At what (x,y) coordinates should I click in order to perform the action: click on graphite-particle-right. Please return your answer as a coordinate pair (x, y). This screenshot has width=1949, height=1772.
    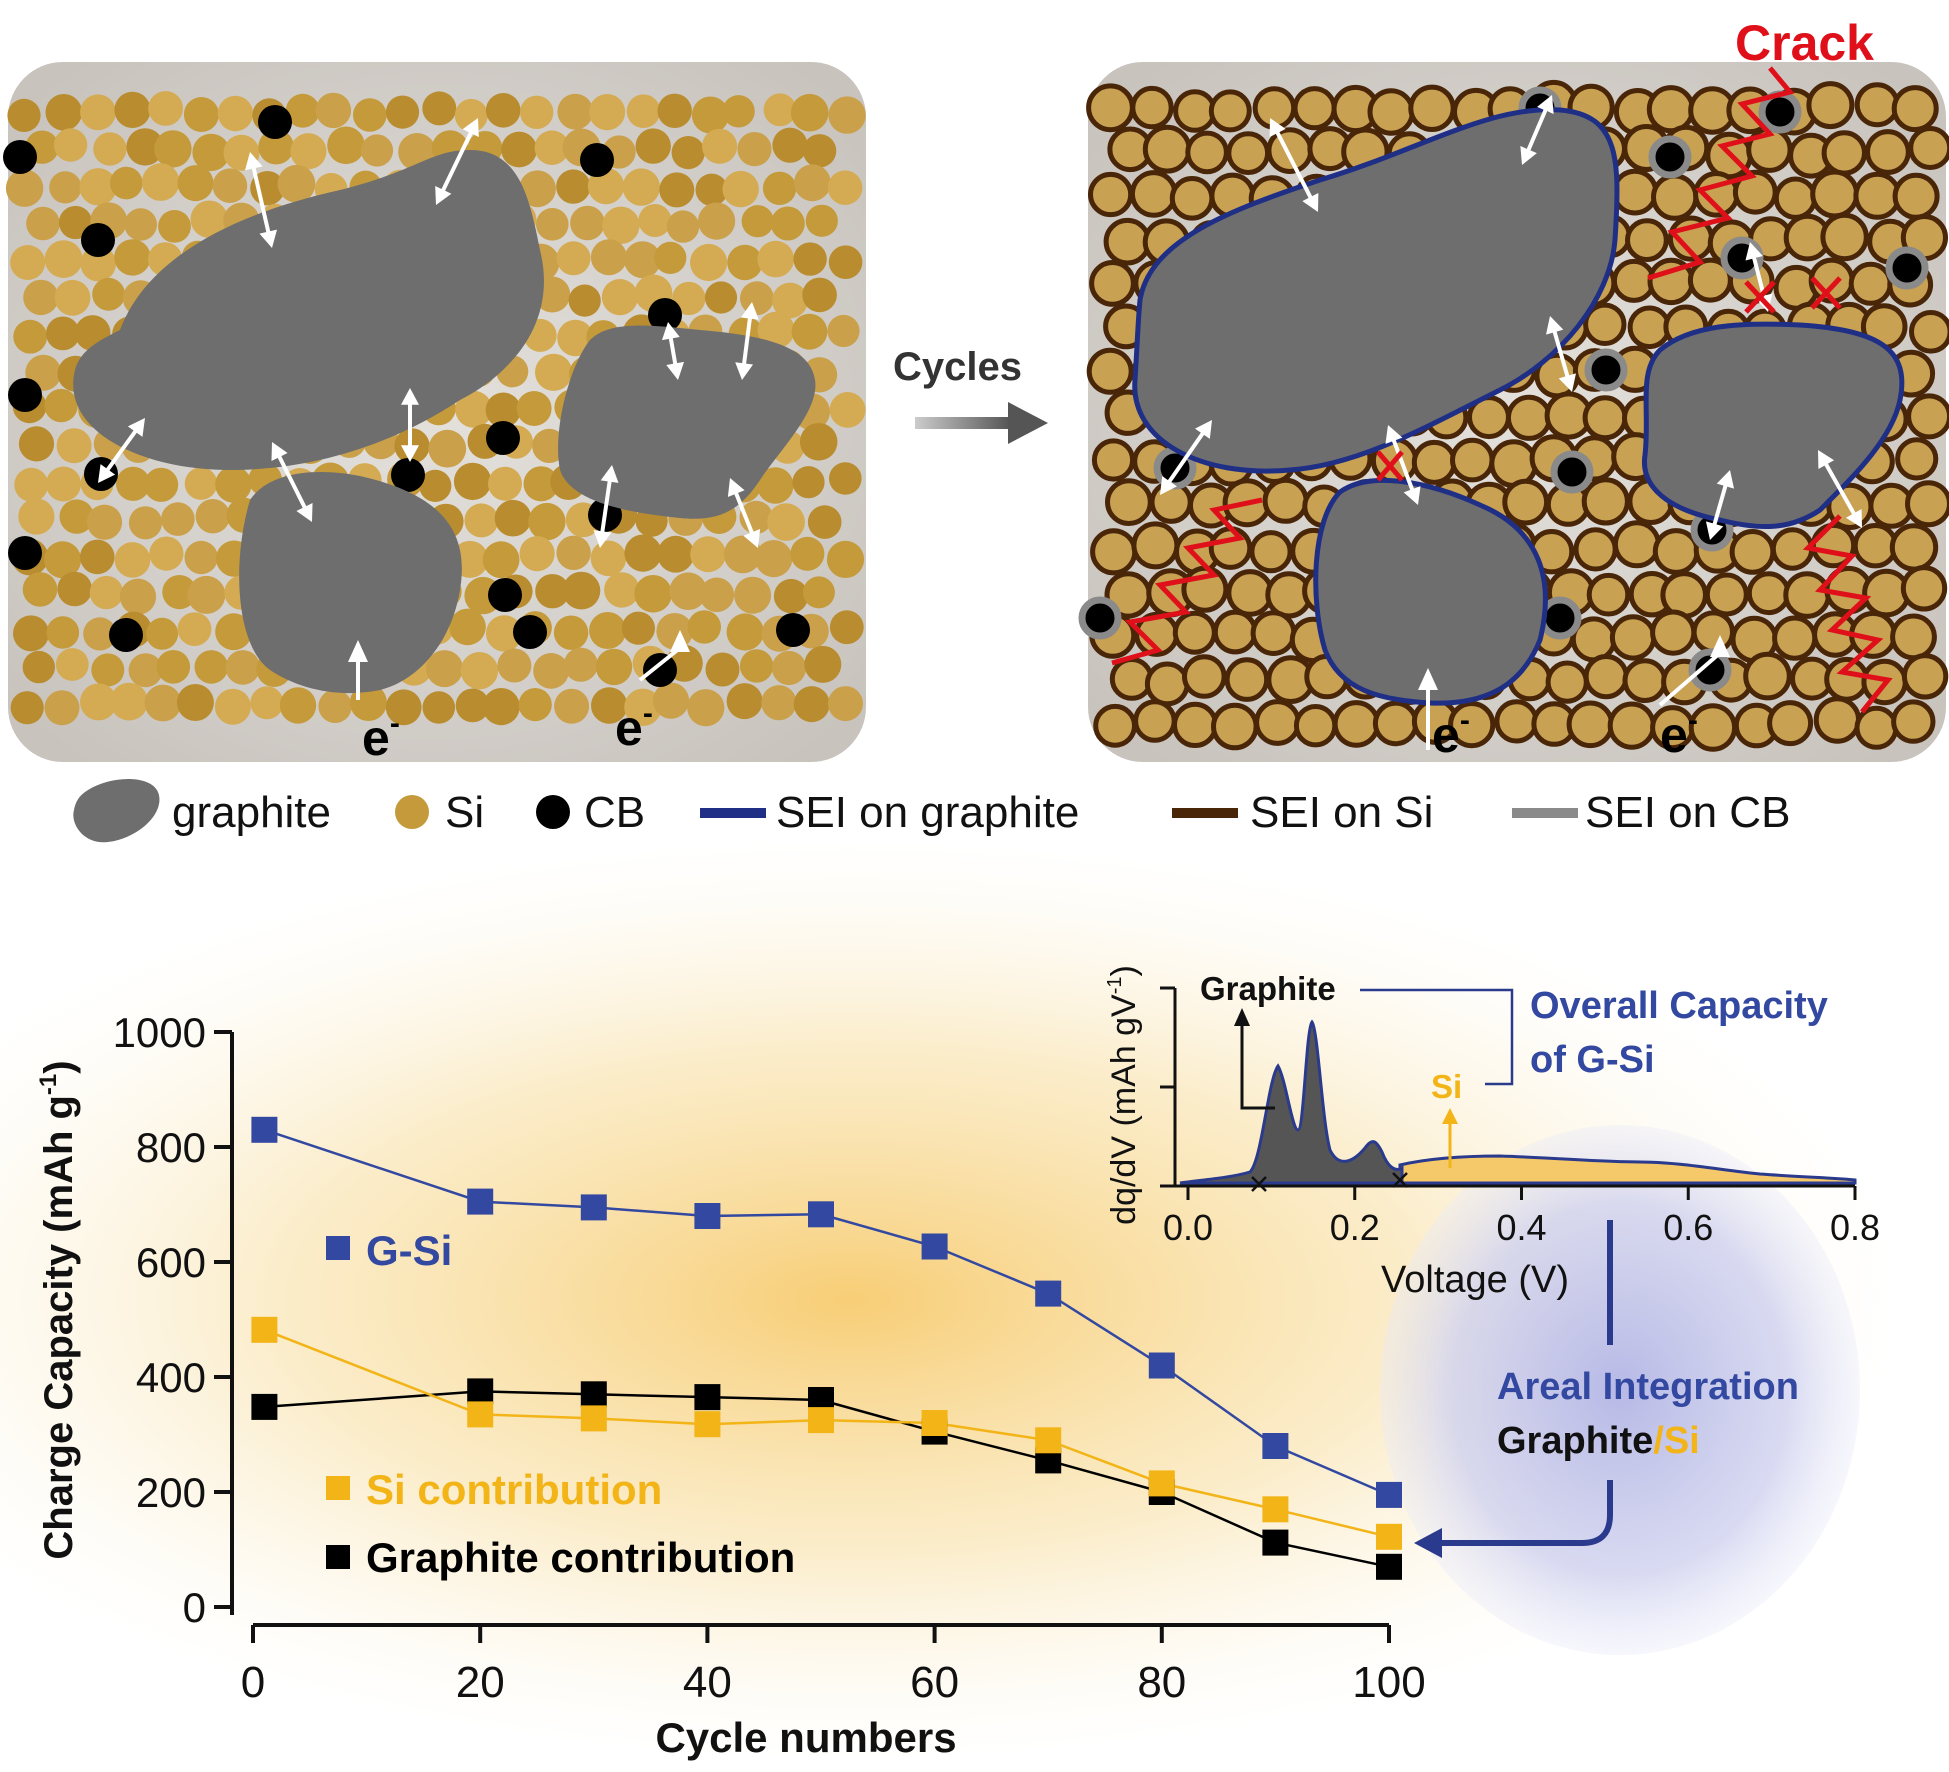
    Looking at the image, I should click on (687, 422).